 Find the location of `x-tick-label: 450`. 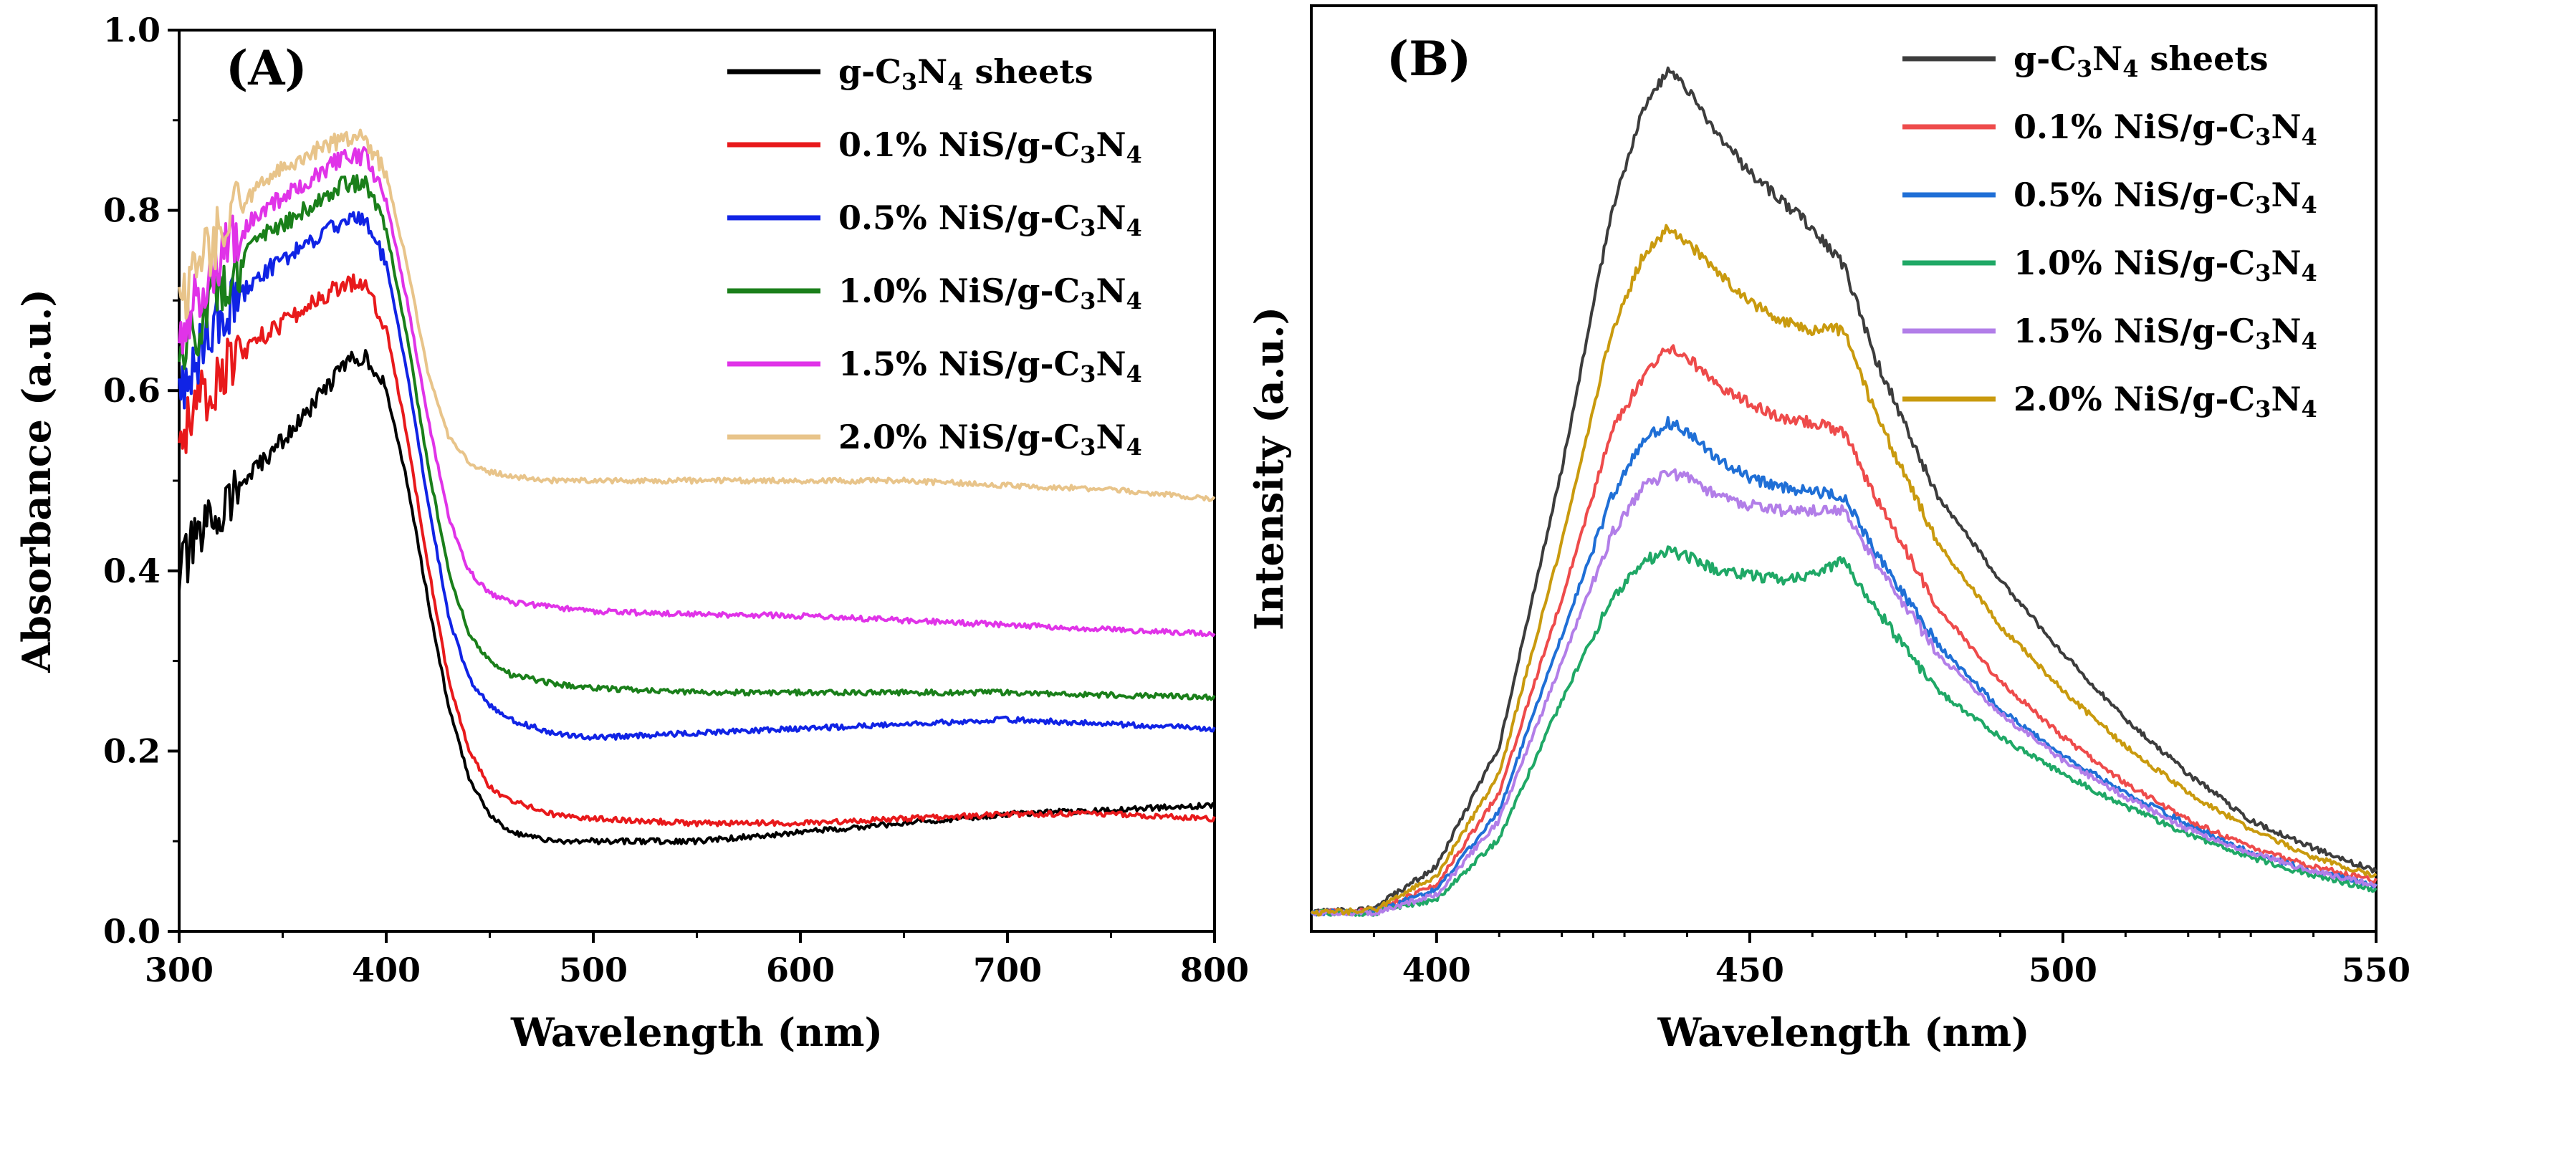

x-tick-label: 450 is located at coordinates (1750, 970).